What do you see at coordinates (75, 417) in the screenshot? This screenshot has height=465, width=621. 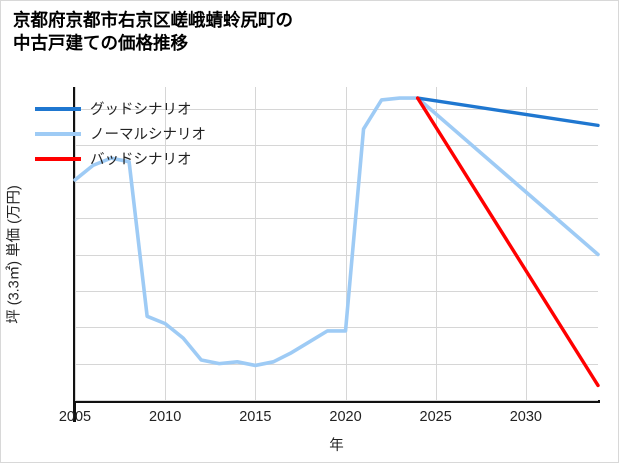 I see `x-tick-label: 2005` at bounding box center [75, 417].